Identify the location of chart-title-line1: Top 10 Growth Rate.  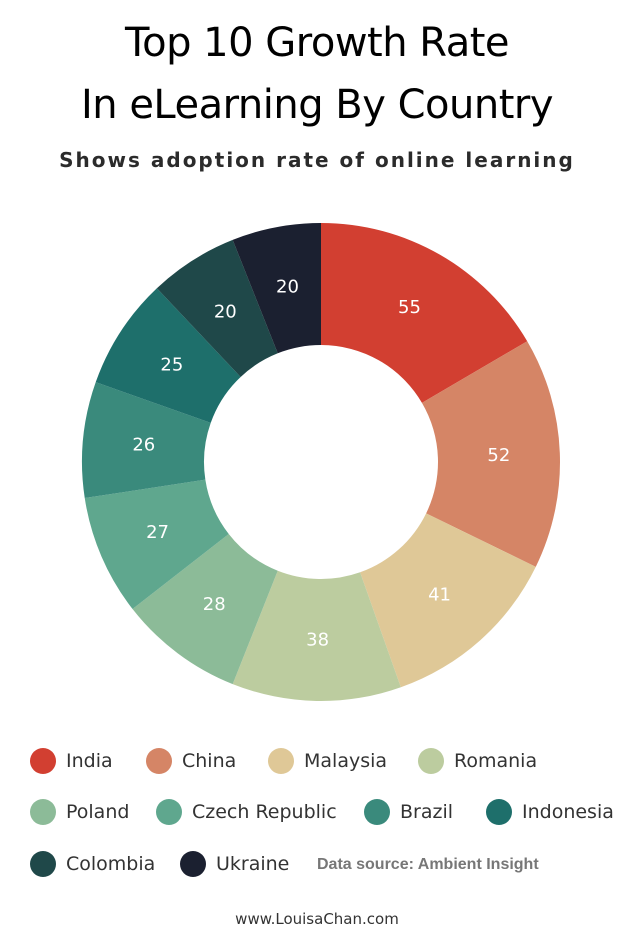
(317, 43).